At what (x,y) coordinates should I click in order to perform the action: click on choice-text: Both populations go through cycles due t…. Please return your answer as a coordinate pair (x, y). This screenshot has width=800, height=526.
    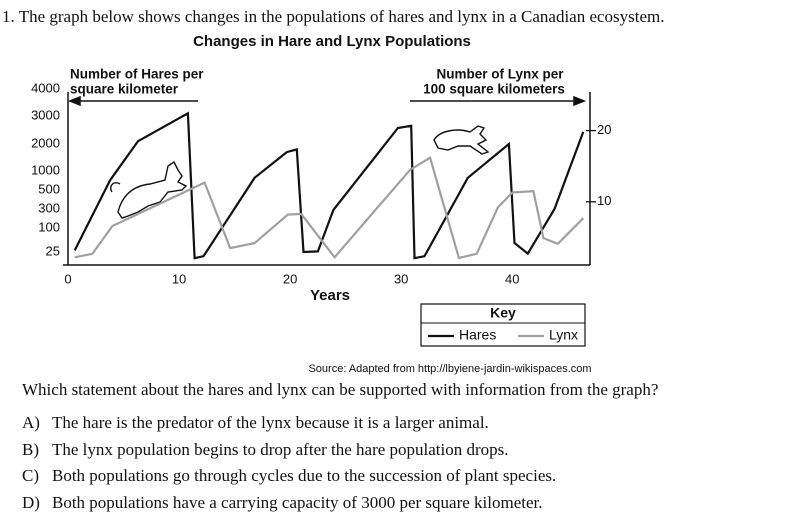
    Looking at the image, I should click on (304, 475).